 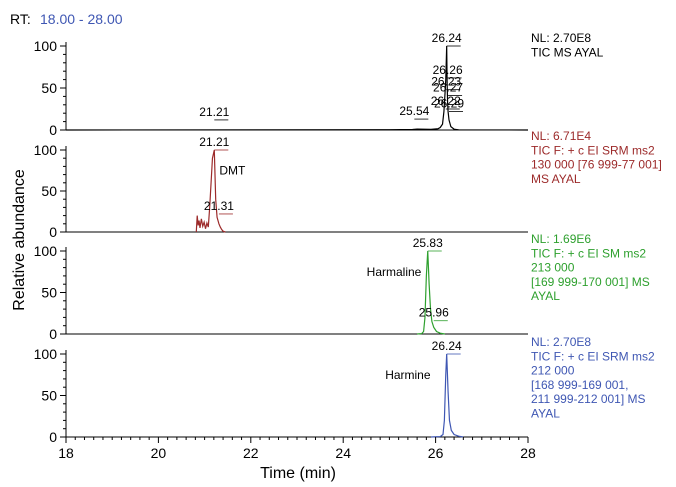 I want to click on x-axis: 18 20 22 24 26 28, so click(x=297, y=449).